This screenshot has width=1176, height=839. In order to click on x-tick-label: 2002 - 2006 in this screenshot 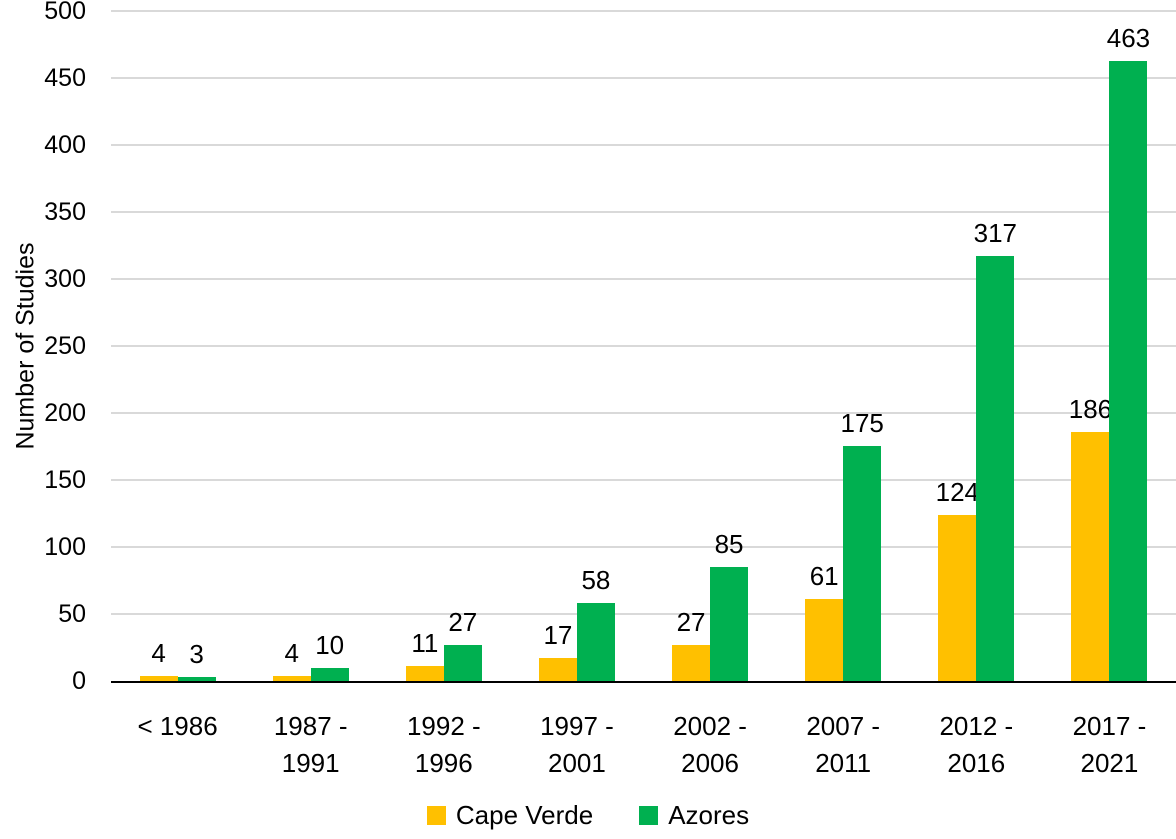, I will do `click(710, 744)`.